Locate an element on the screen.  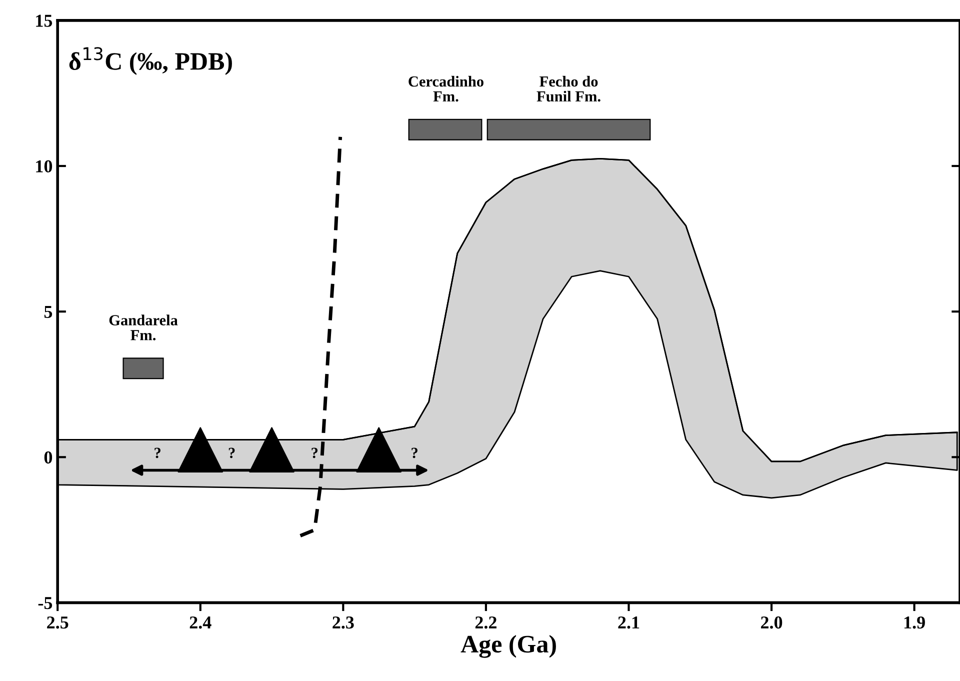
x-tick-label: 1.9 is located at coordinates (914, 622).